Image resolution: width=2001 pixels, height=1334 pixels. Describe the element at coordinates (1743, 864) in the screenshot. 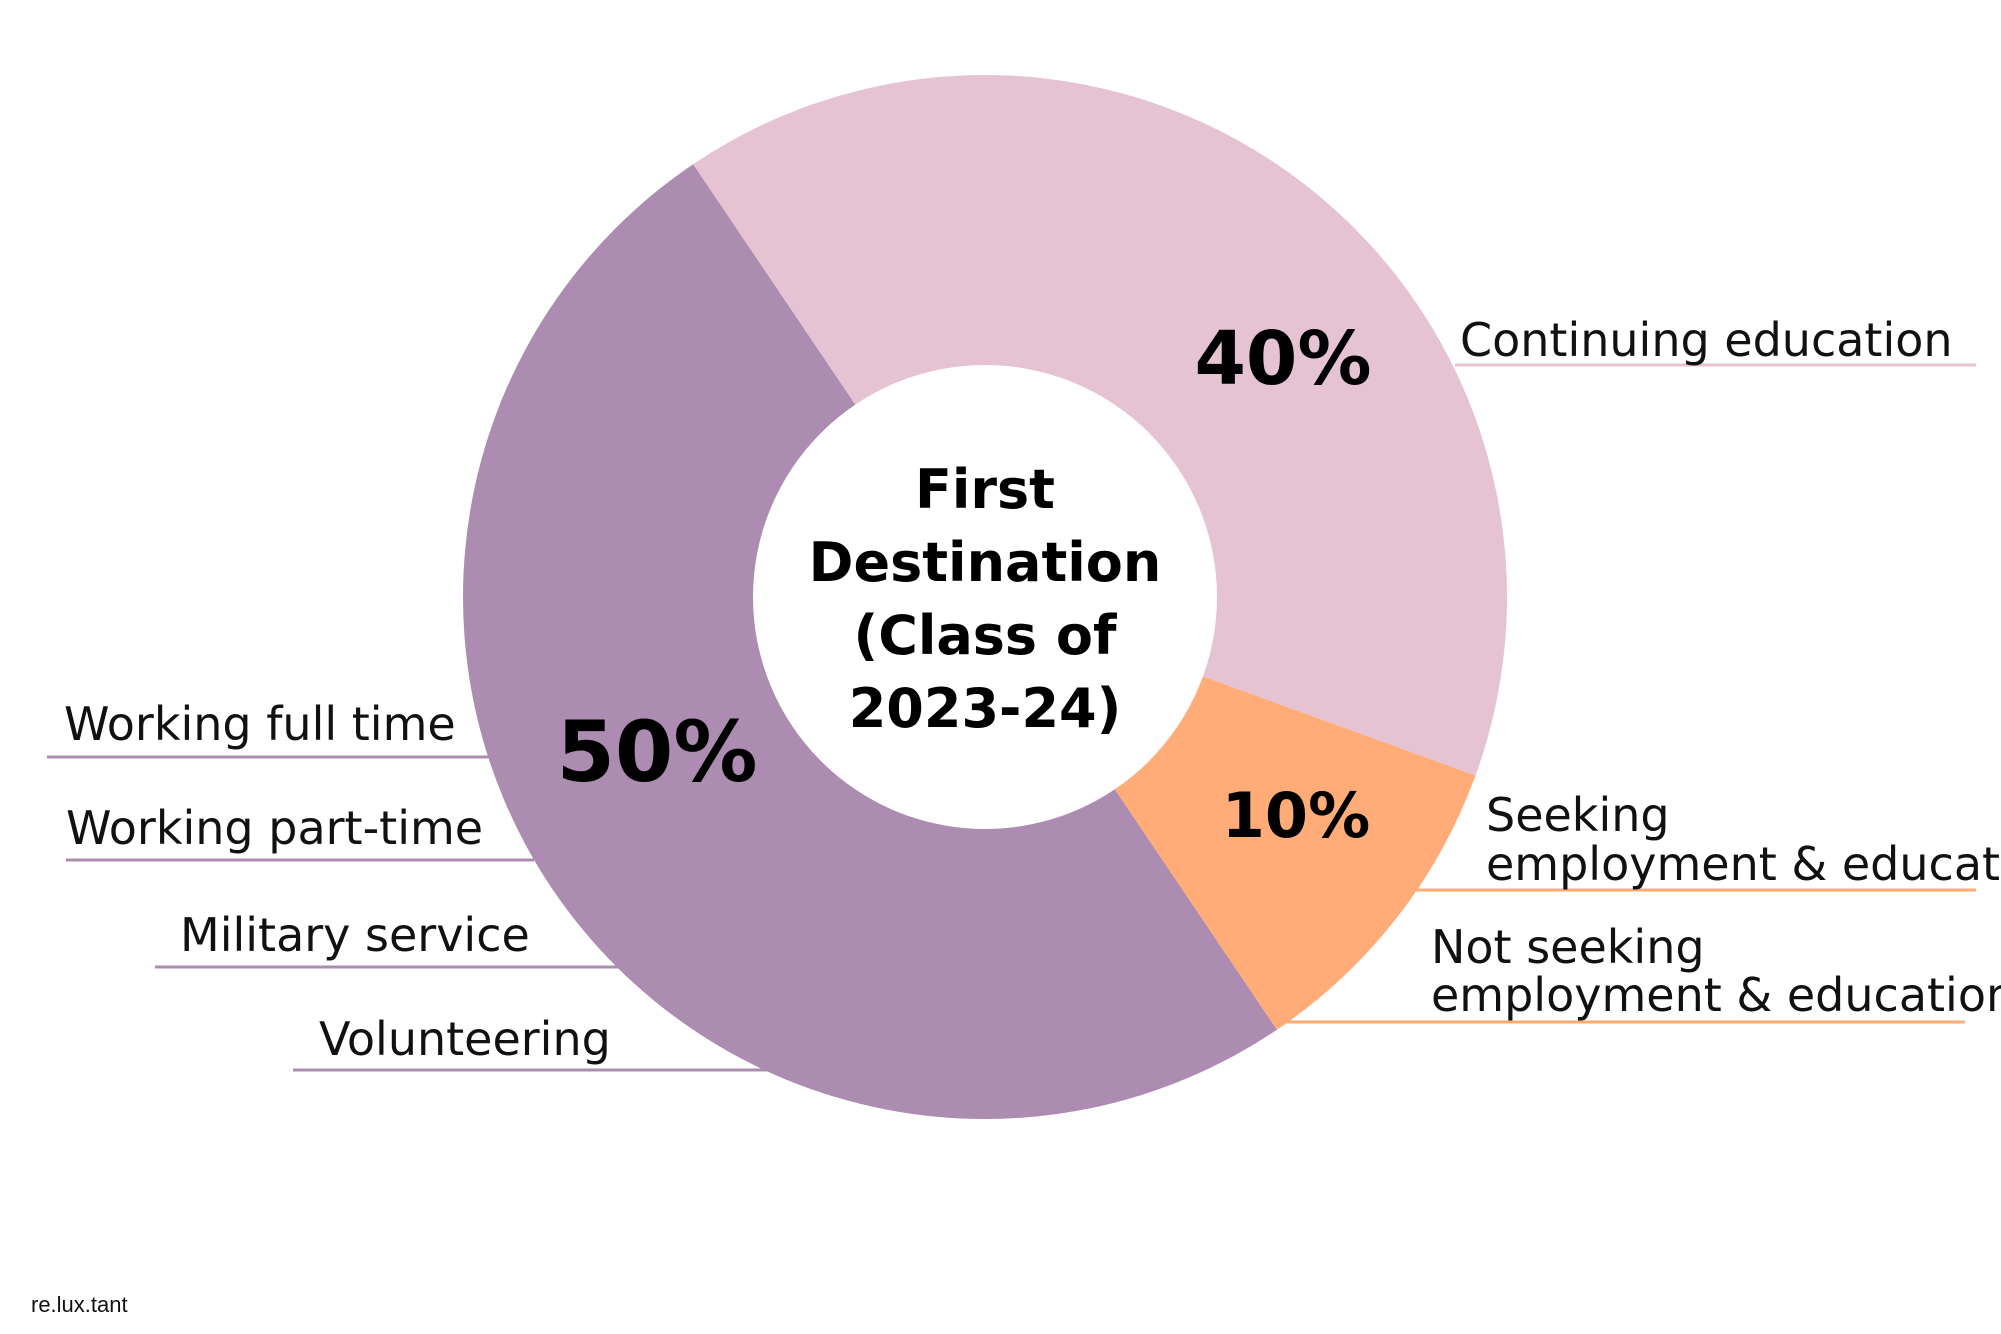

I see `category-seeking-line-2: employment & education` at that location.